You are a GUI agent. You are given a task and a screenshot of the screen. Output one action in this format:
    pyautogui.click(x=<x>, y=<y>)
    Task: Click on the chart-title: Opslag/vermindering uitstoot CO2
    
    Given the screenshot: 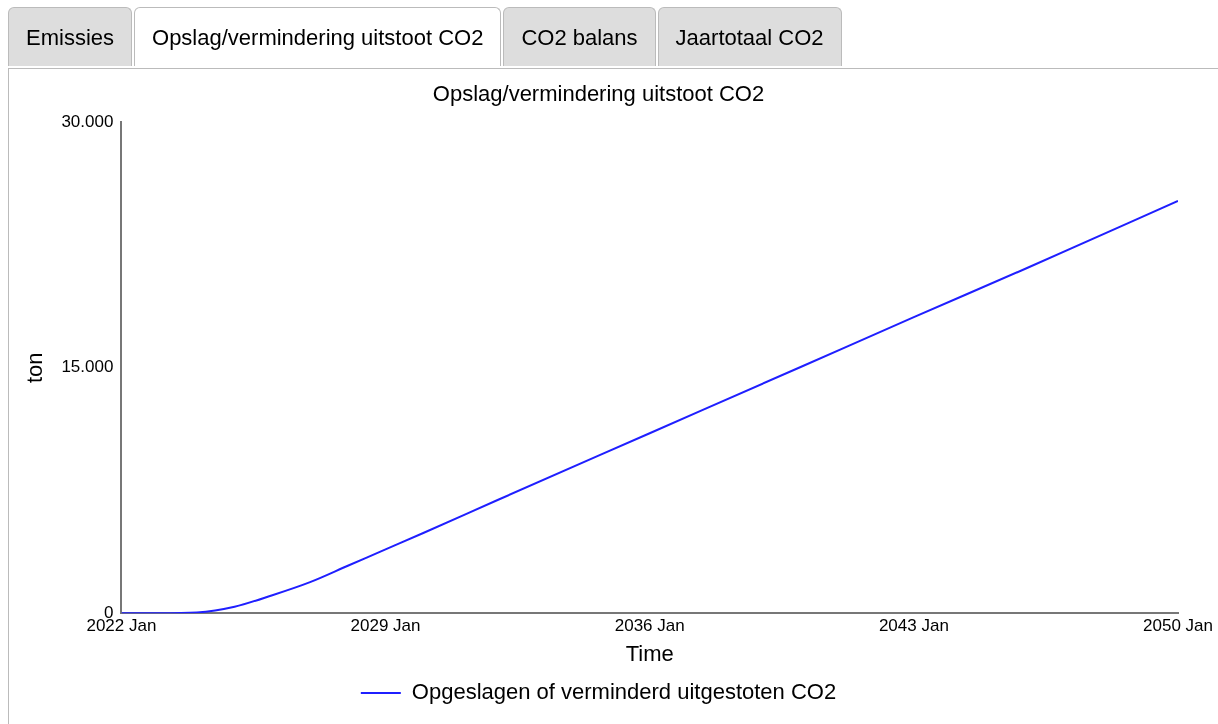 What is the action you would take?
    pyautogui.click(x=598, y=94)
    